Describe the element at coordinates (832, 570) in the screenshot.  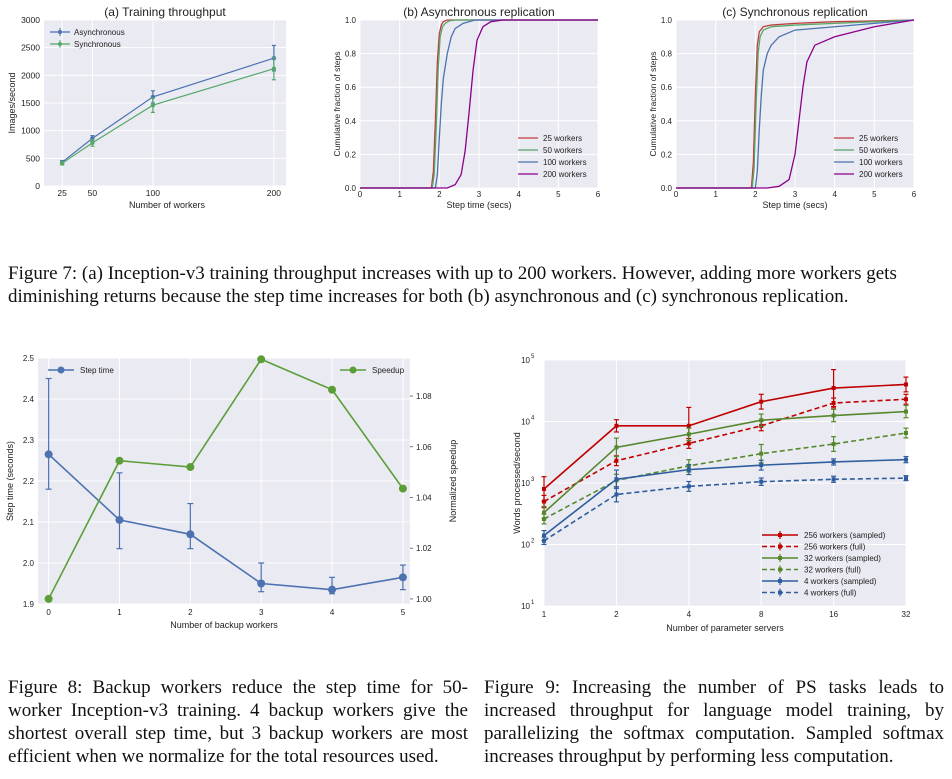
I see `fig9-legend-label: 32 workers (full)` at that location.